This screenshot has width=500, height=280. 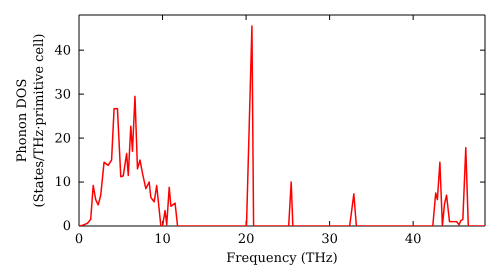 What do you see at coordinates (282, 258) in the screenshot?
I see `x-axis-title: Frequency (THz)` at bounding box center [282, 258].